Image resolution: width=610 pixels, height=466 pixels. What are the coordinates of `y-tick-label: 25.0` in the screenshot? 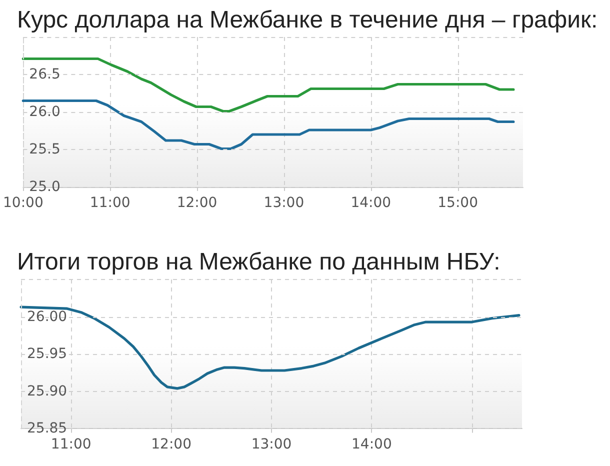 It's located at (44, 187).